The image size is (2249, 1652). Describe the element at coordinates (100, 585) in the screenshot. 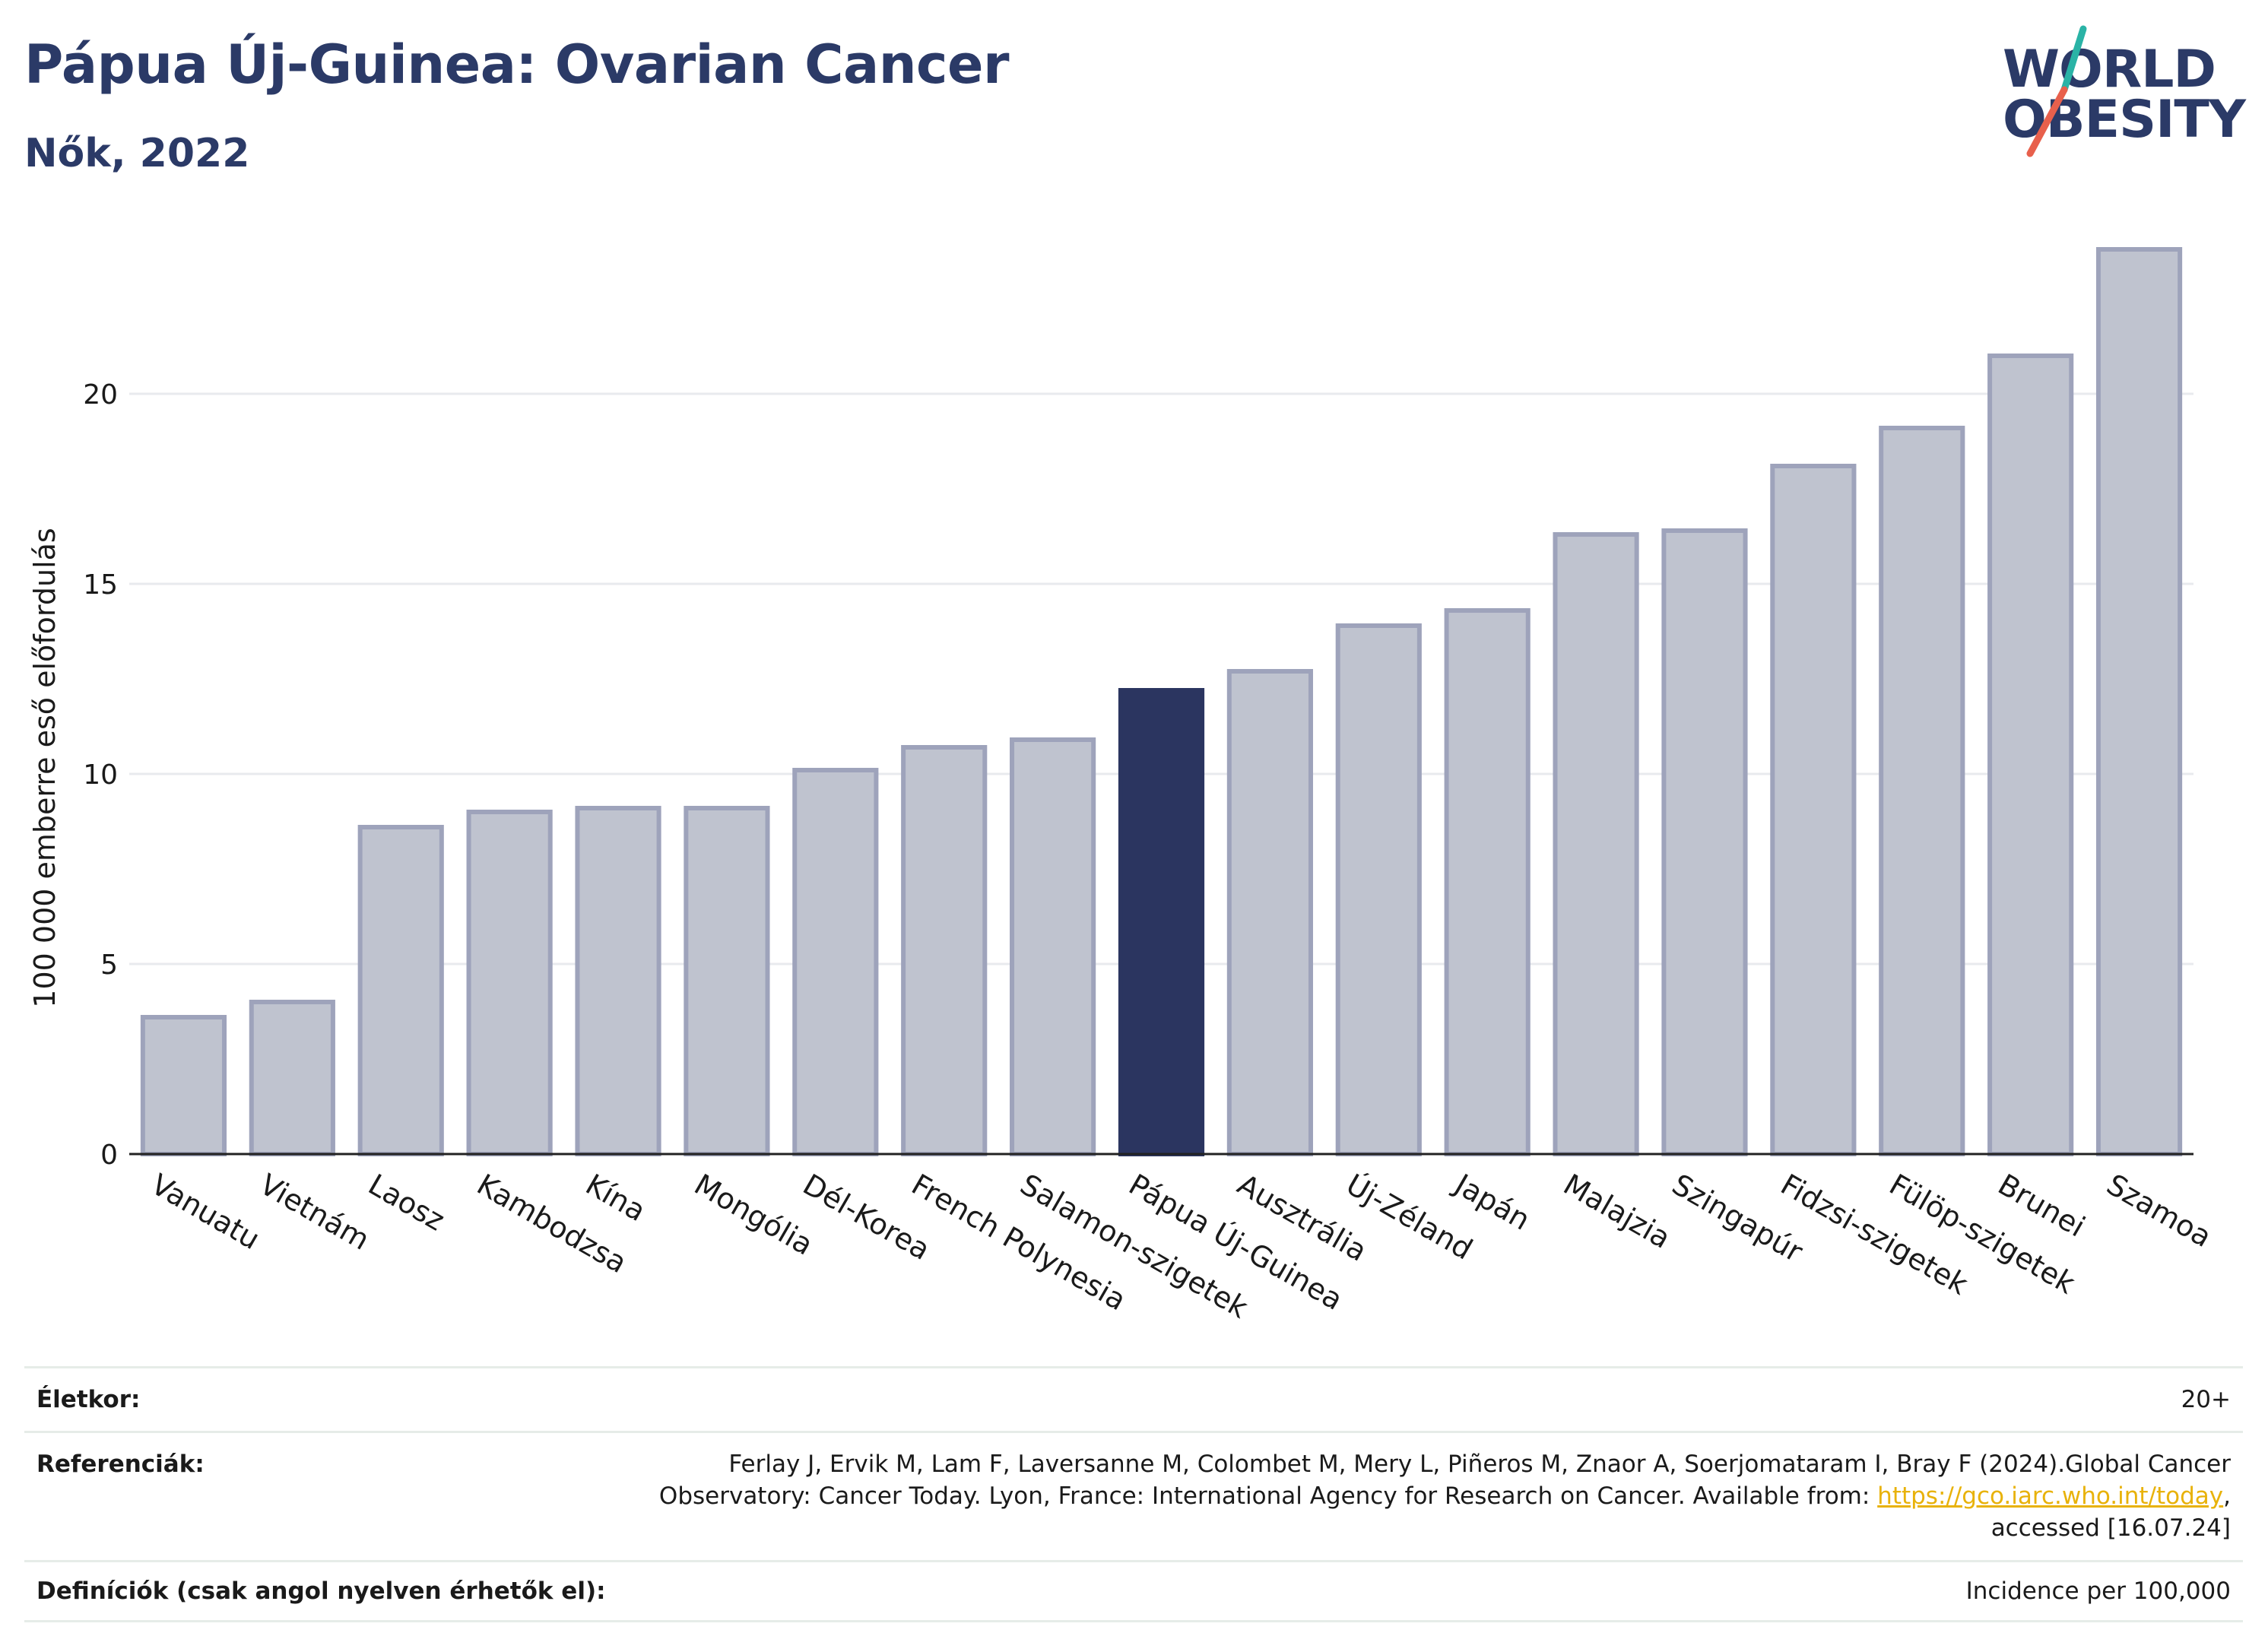

I see `y-tick-label: 15` at that location.